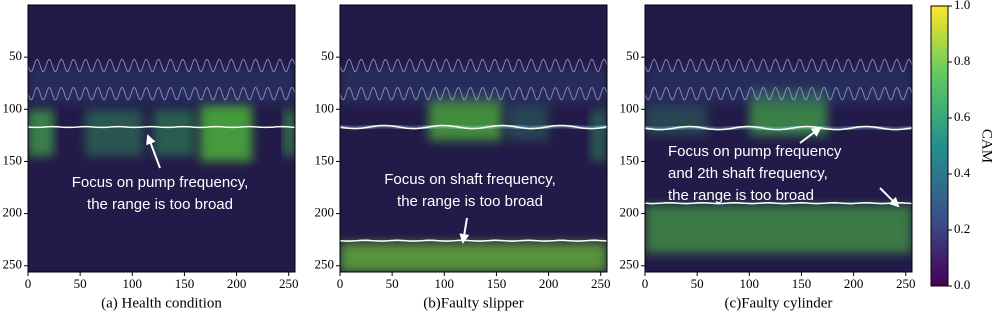 This screenshot has height=316, width=997. What do you see at coordinates (160, 182) in the screenshot?
I see `annotation: Focus on pump frequency,` at bounding box center [160, 182].